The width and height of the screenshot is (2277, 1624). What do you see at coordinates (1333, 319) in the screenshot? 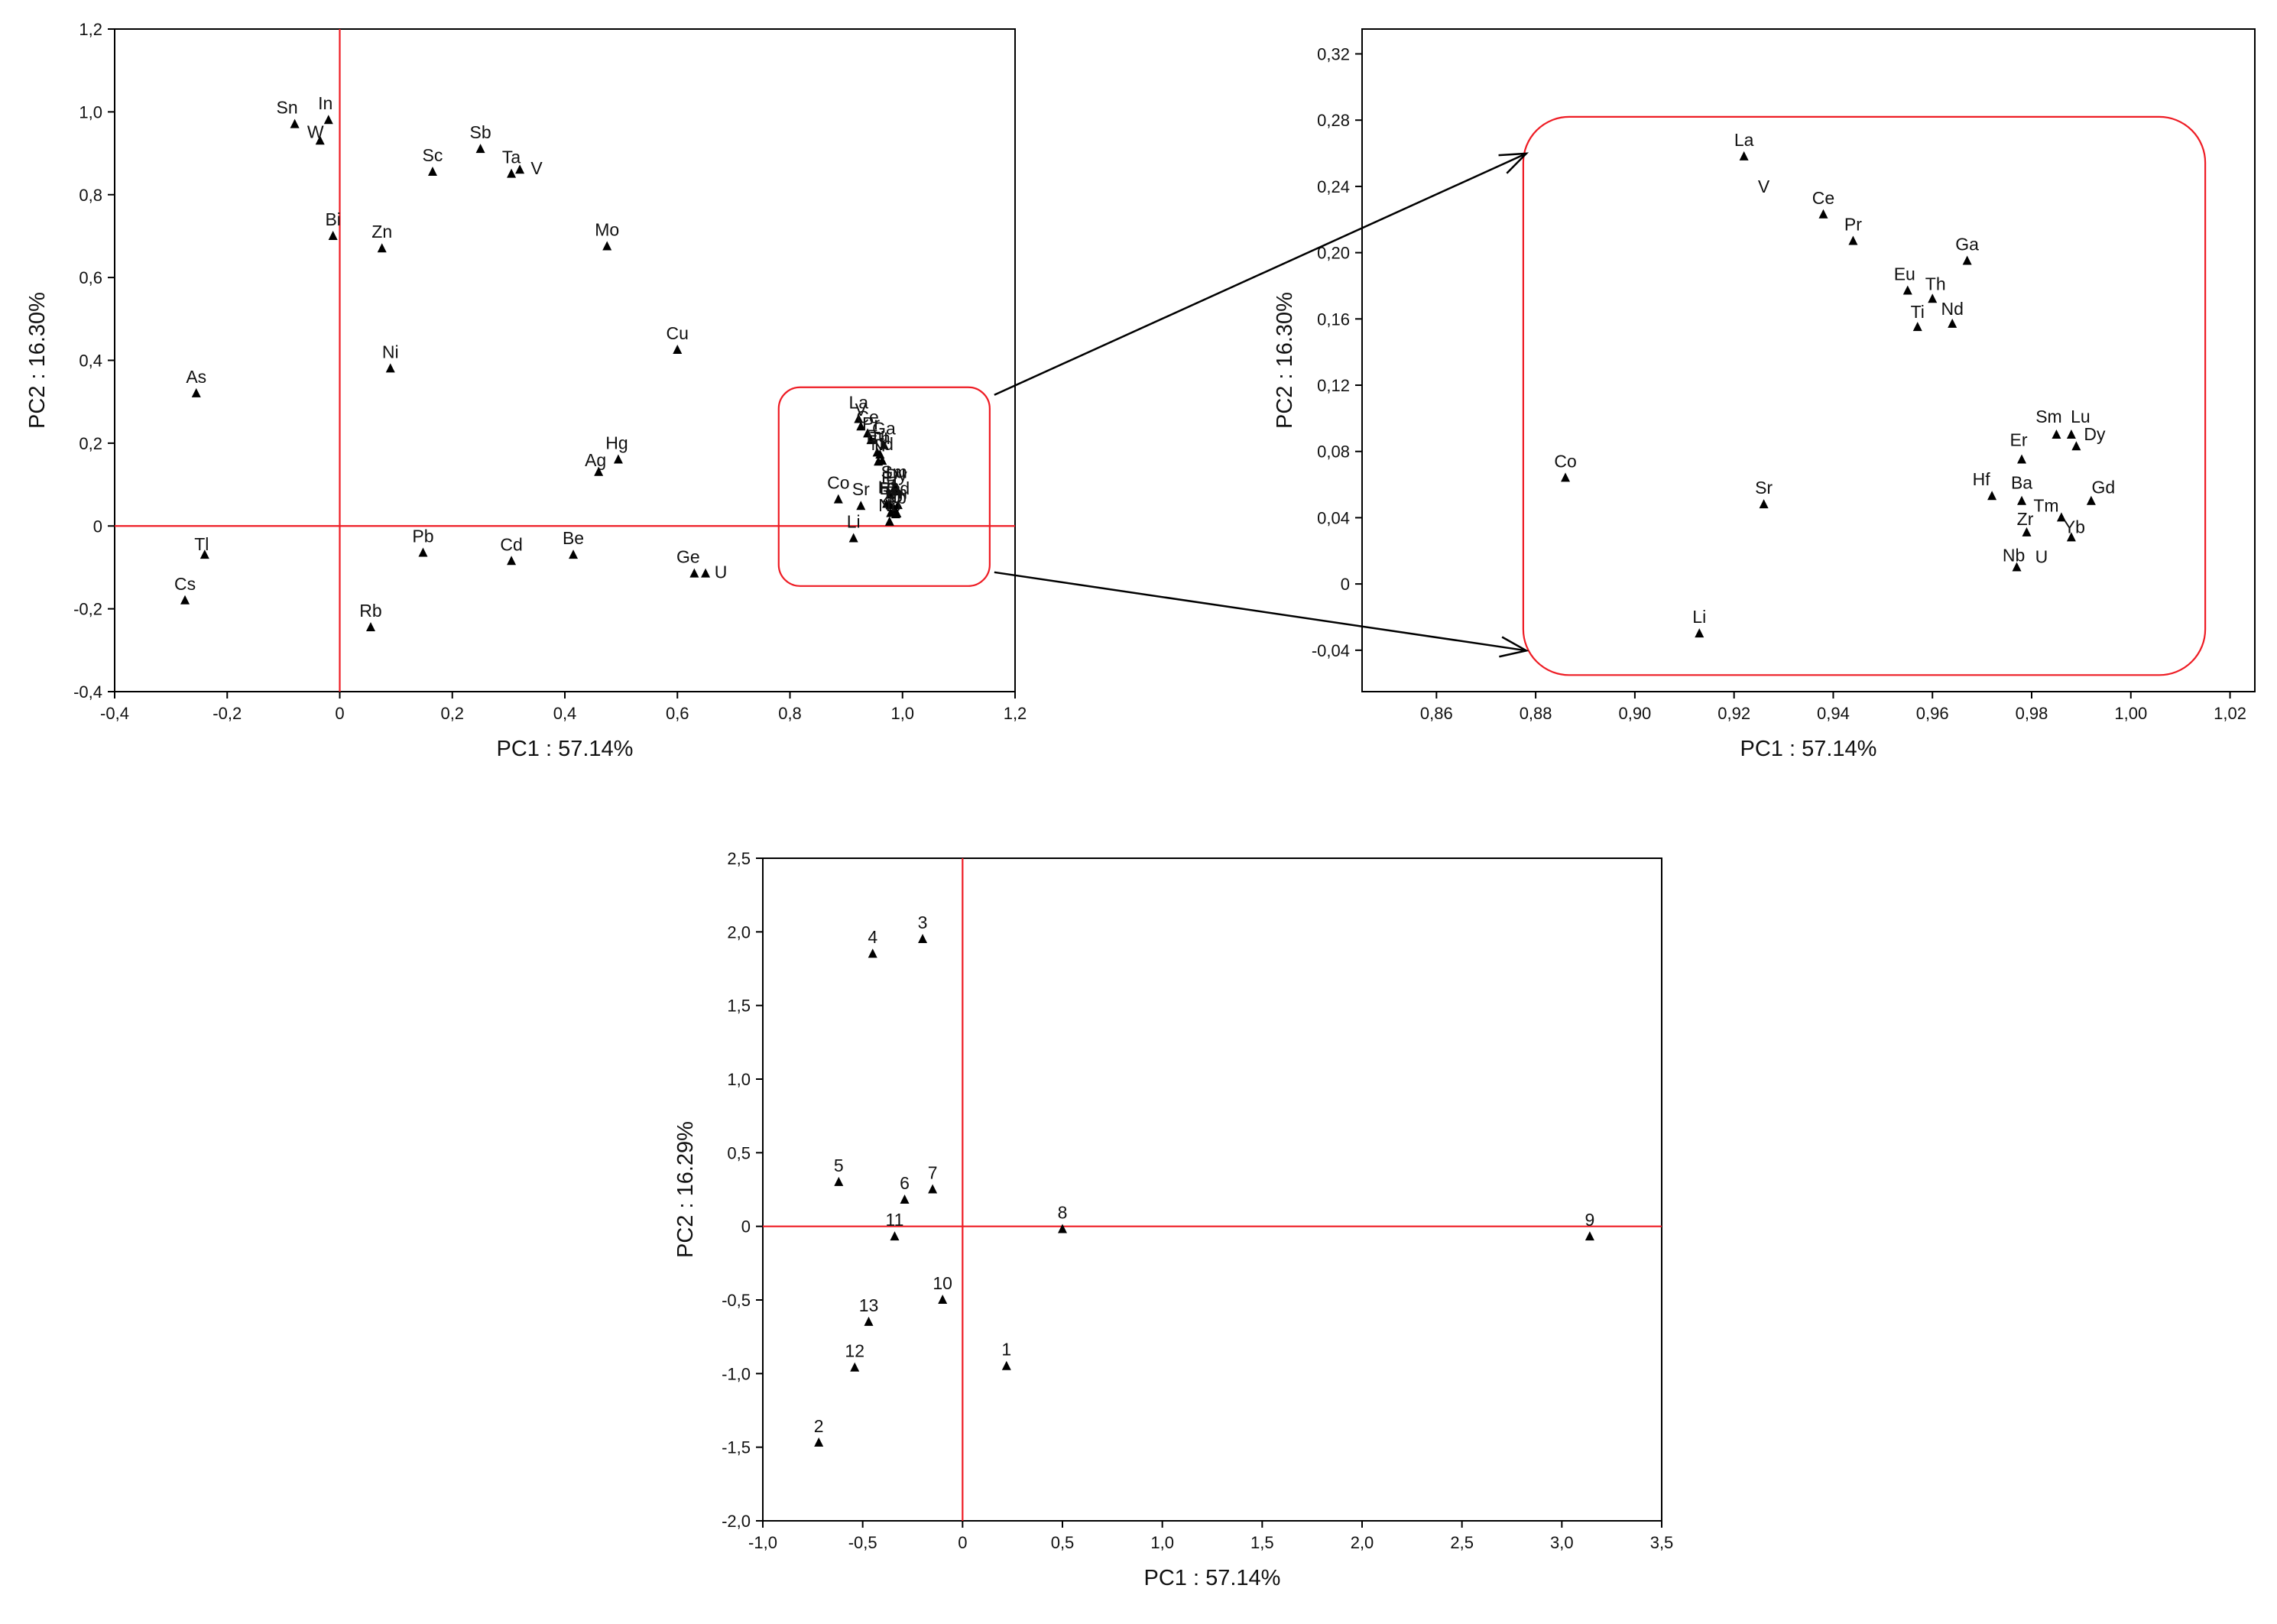
I see `top-right-y-tick-label: 0,16` at bounding box center [1333, 319].